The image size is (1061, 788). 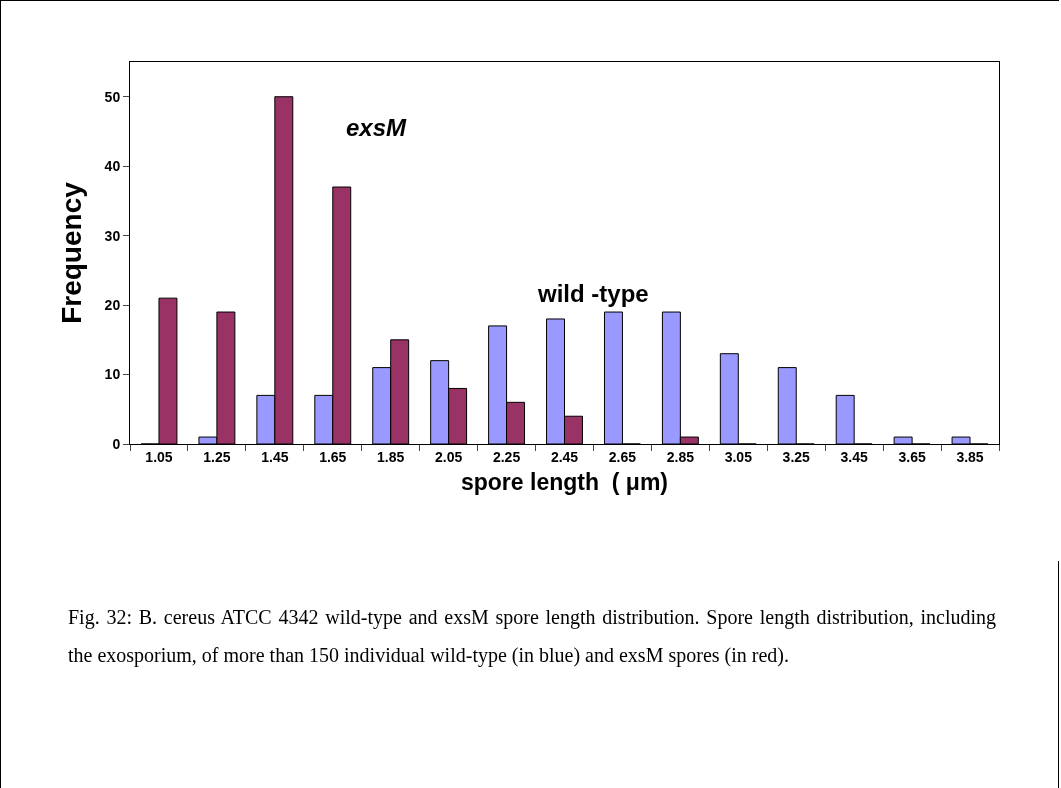 I want to click on series-label: wild -type, so click(x=593, y=293).